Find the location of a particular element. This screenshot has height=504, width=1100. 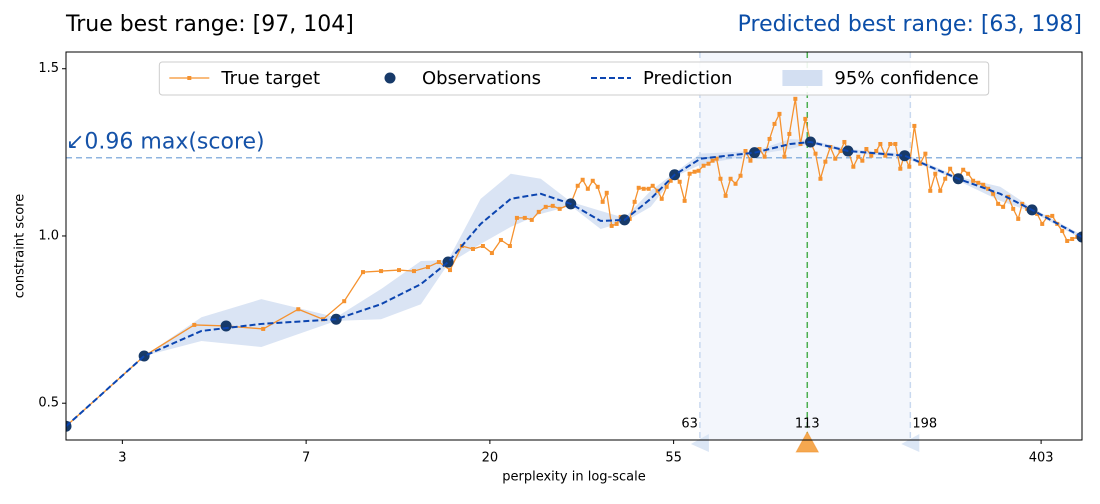

threshold-label: ↙0.96 max(score) is located at coordinates (165, 142).